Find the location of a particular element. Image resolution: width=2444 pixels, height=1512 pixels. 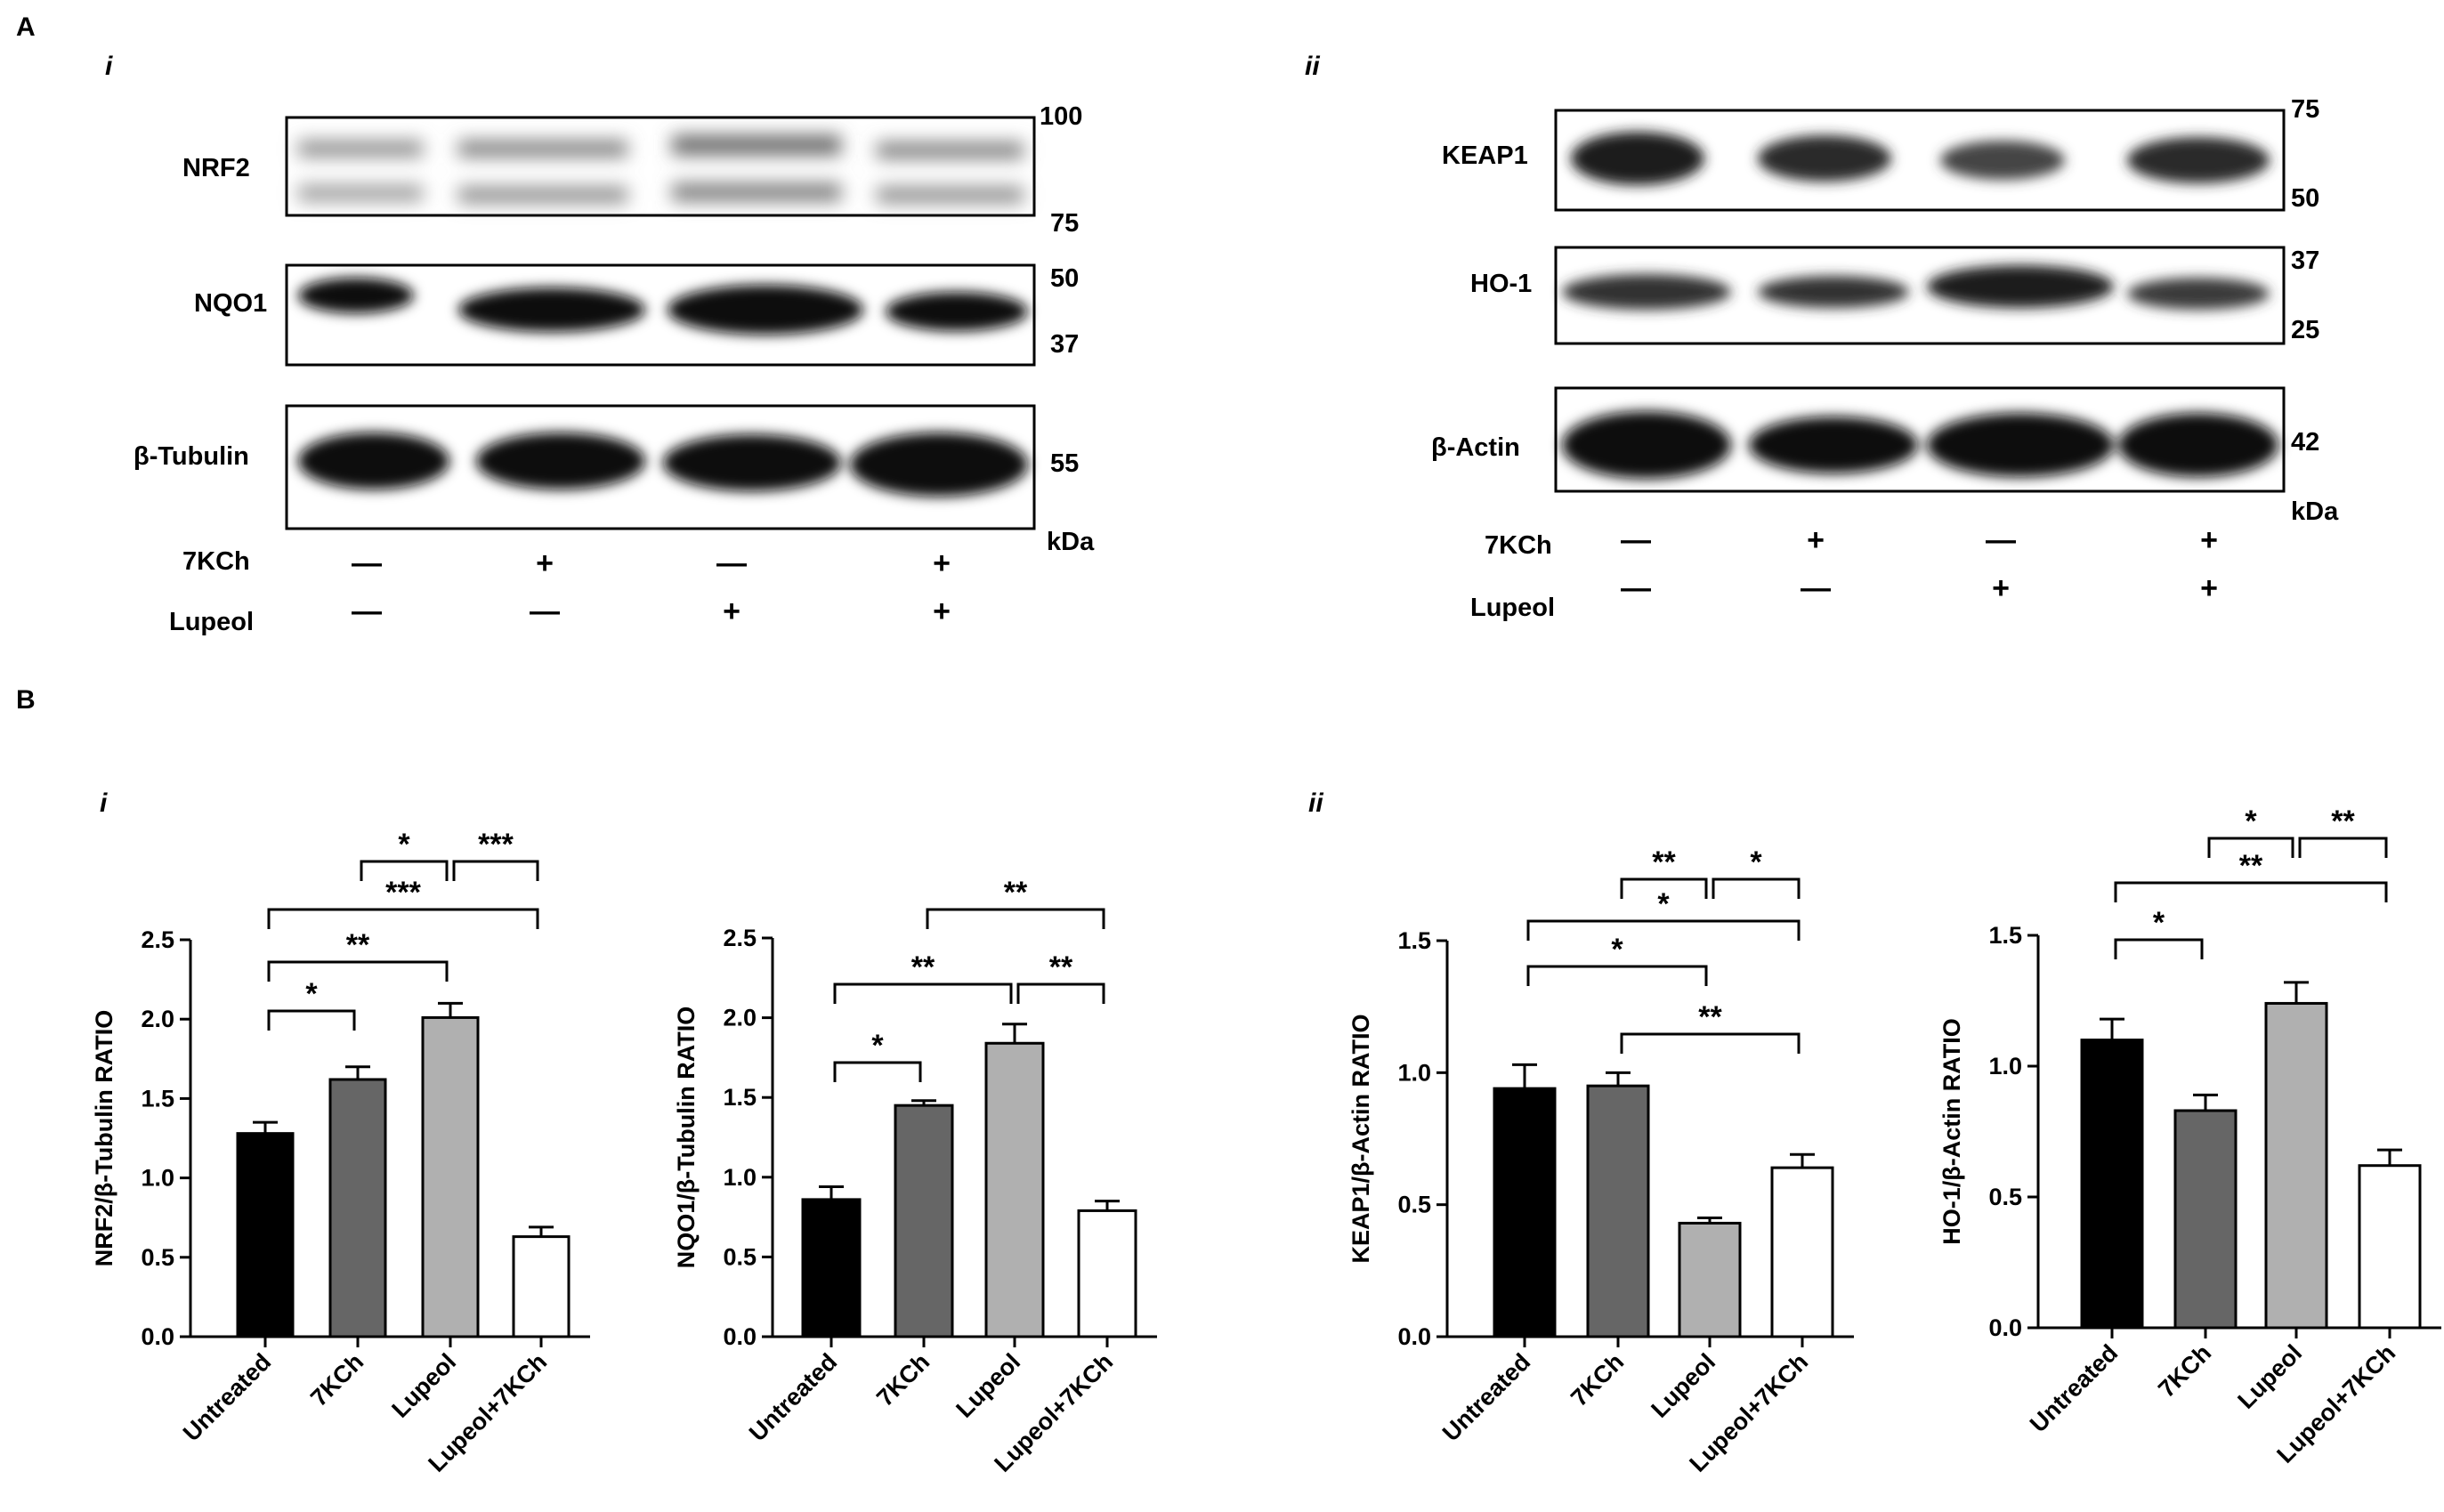

treatment-sign-left-0-3: + is located at coordinates (942, 563).